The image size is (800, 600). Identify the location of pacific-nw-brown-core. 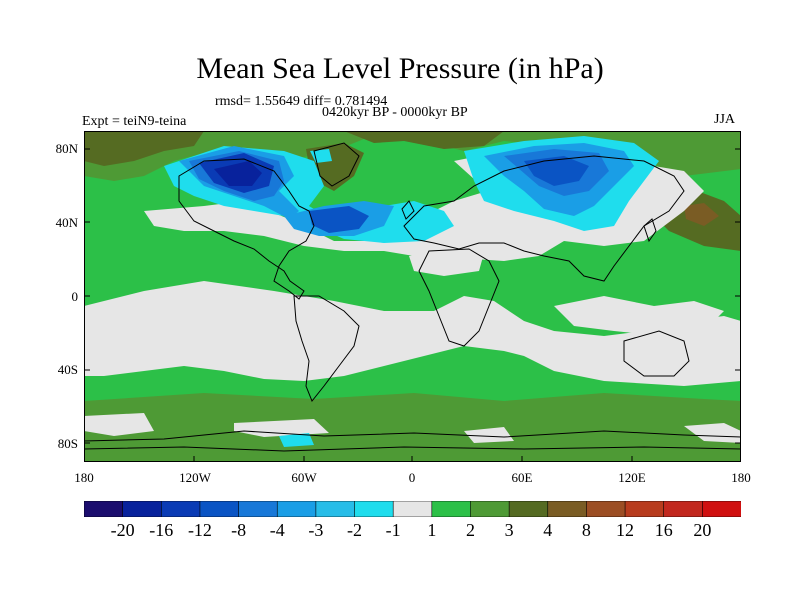
(701, 214).